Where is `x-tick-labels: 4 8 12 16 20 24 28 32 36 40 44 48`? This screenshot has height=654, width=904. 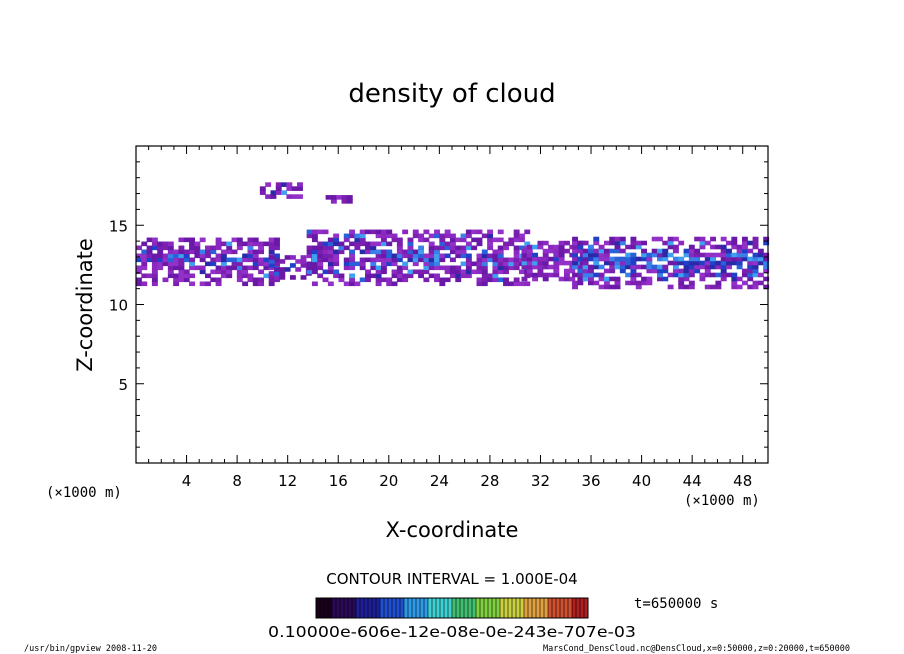
x-tick-labels: 4 8 12 16 20 24 28 32 36 40 44 48 is located at coordinates (467, 481).